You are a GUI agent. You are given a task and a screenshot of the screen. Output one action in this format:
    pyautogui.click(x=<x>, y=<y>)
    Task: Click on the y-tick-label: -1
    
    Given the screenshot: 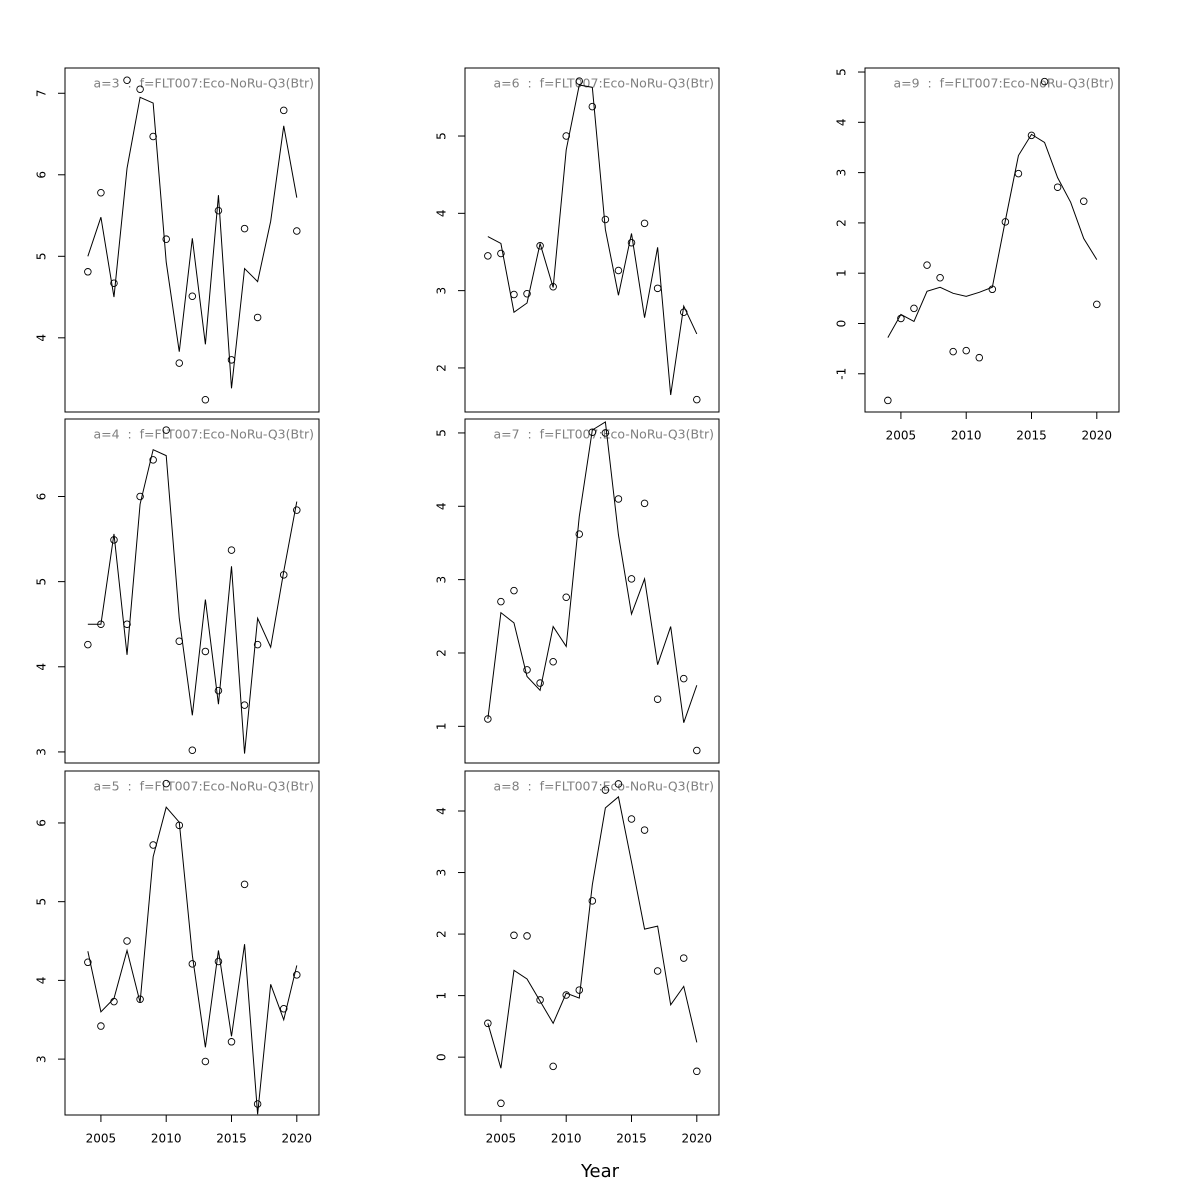 What is the action you would take?
    pyautogui.click(x=842, y=374)
    